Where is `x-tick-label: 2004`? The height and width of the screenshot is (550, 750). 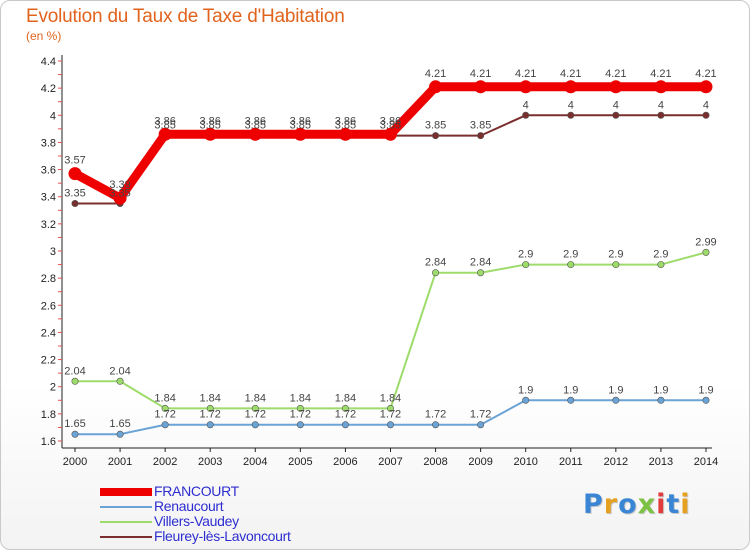
x-tick-label: 2004 is located at coordinates (255, 462).